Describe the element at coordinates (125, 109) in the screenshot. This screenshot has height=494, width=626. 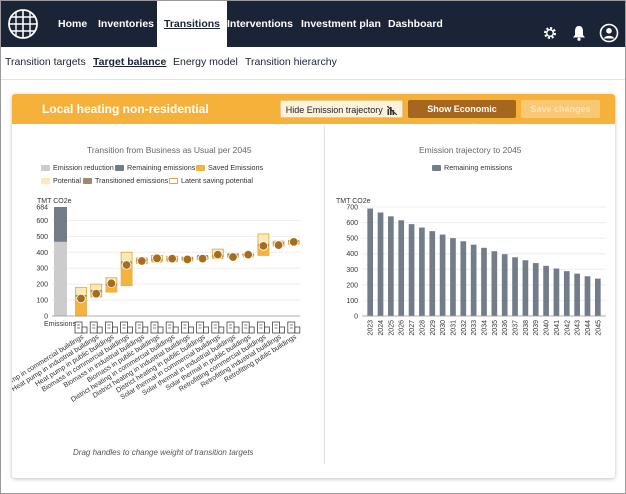
I see `card-title: Local heating non-residential` at that location.